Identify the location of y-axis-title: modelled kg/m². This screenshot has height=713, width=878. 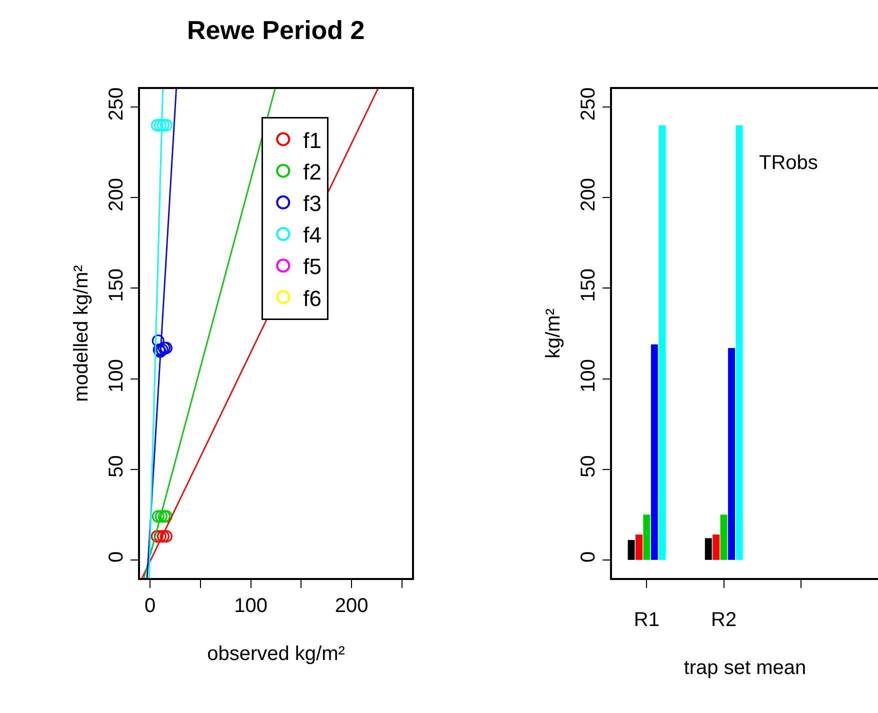
(81, 333).